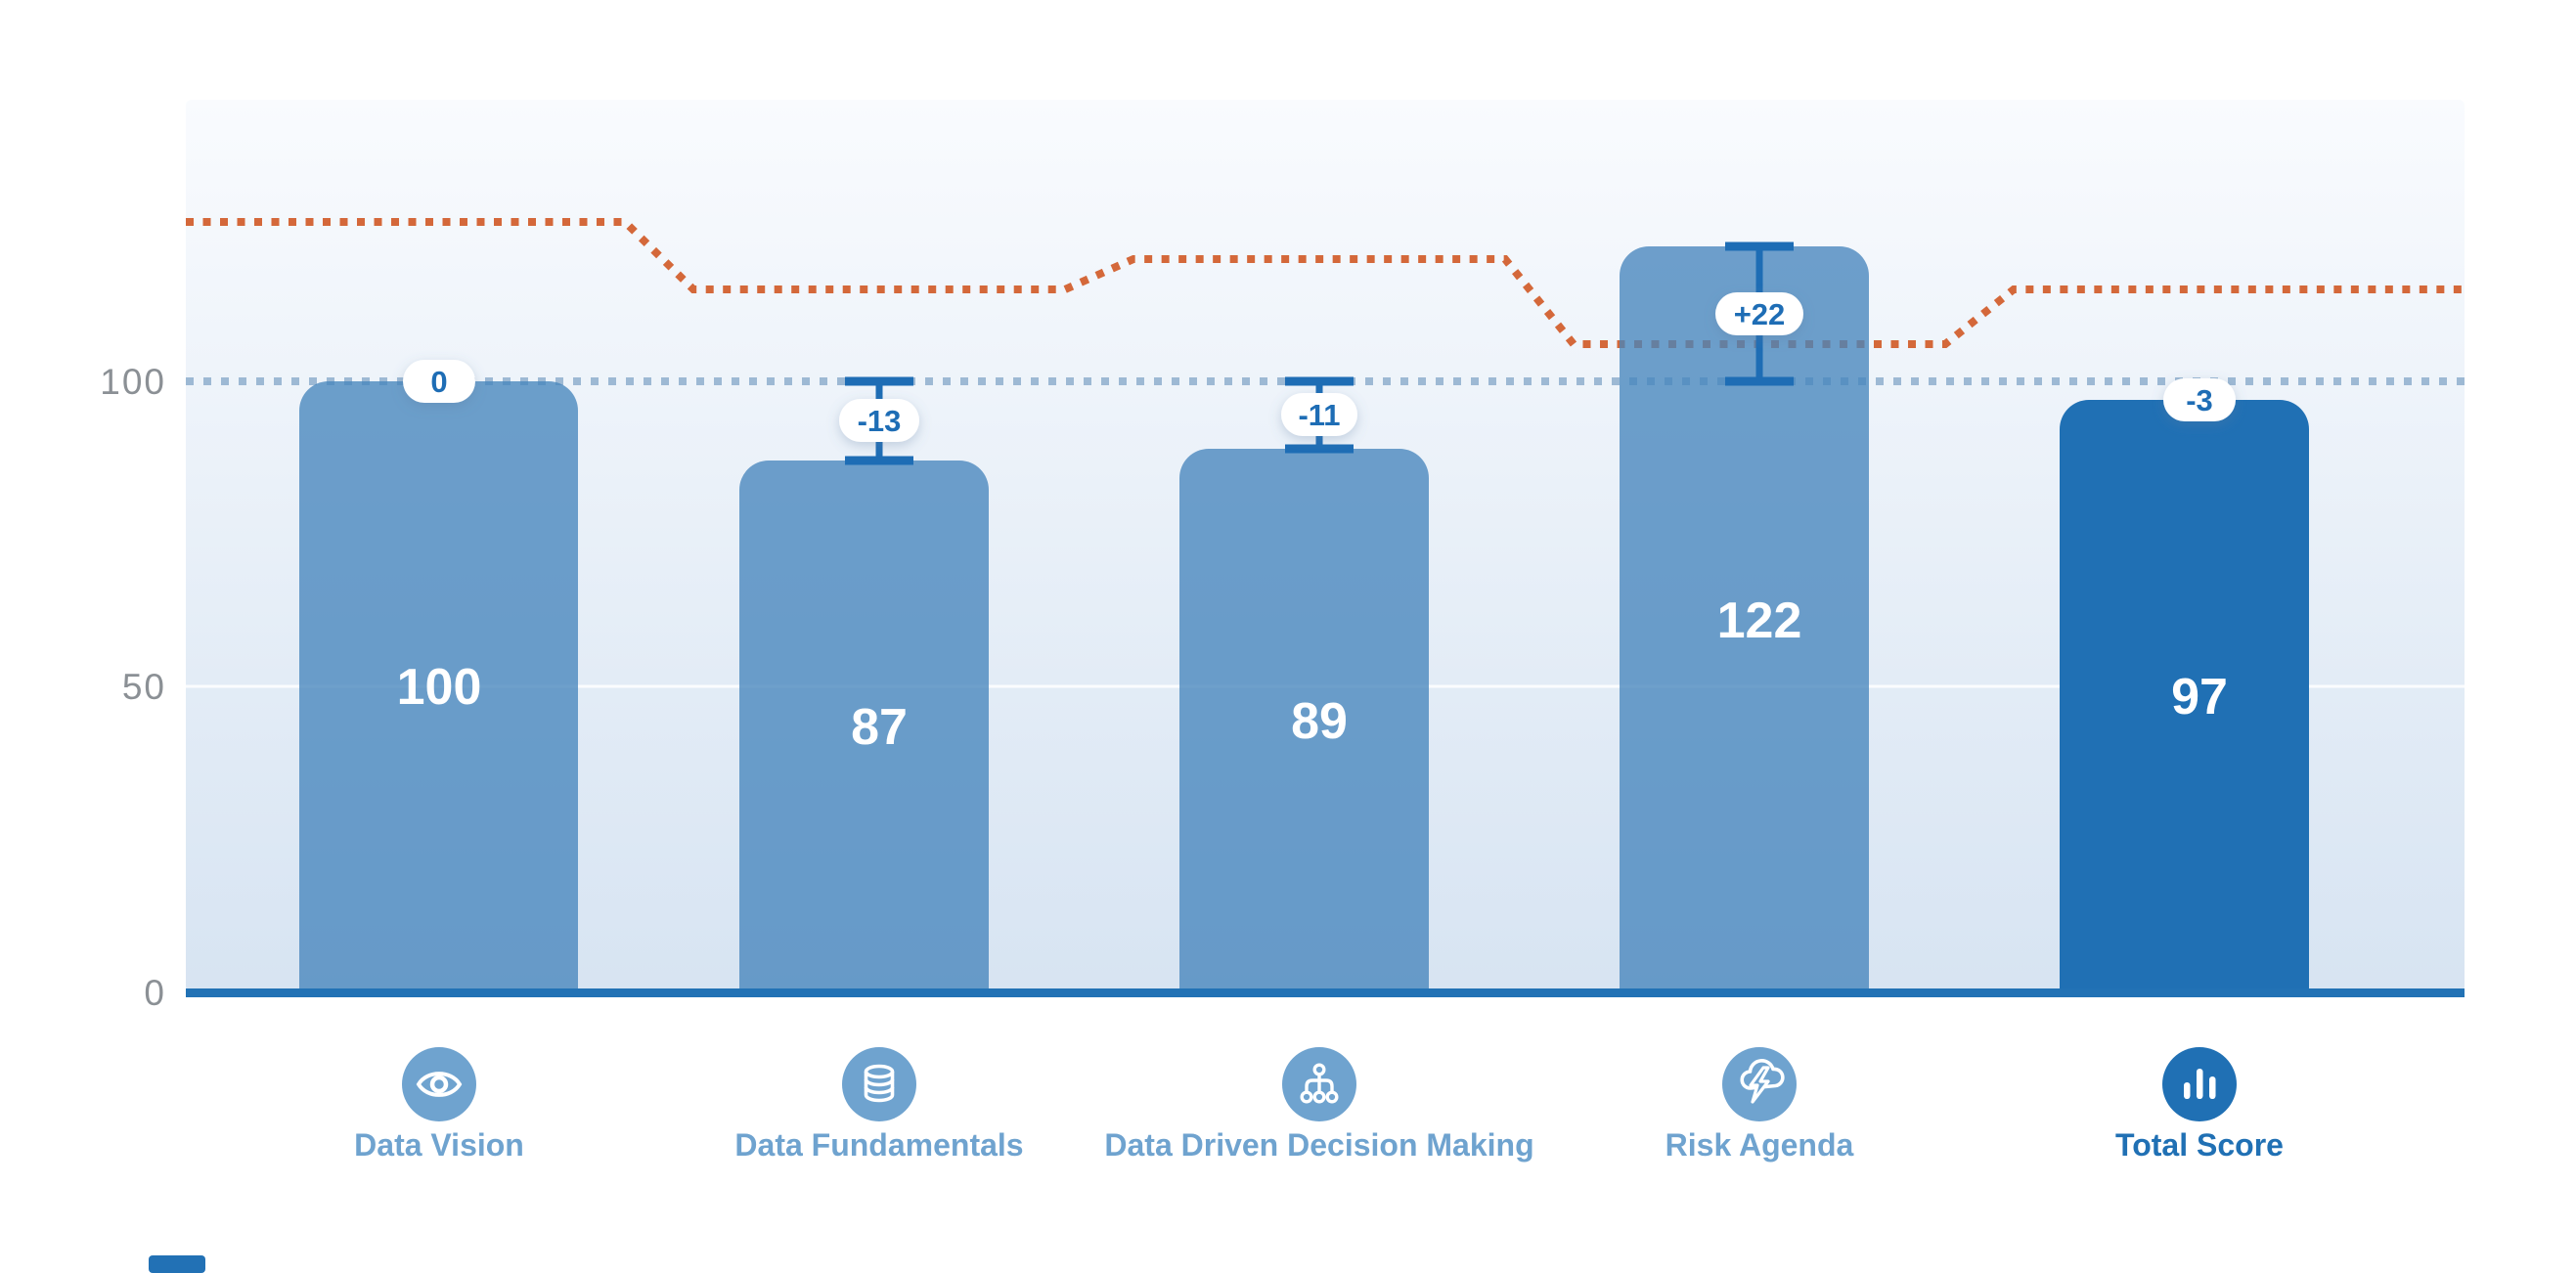 This screenshot has width=2576, height=1273. I want to click on database-icon, so click(879, 1084).